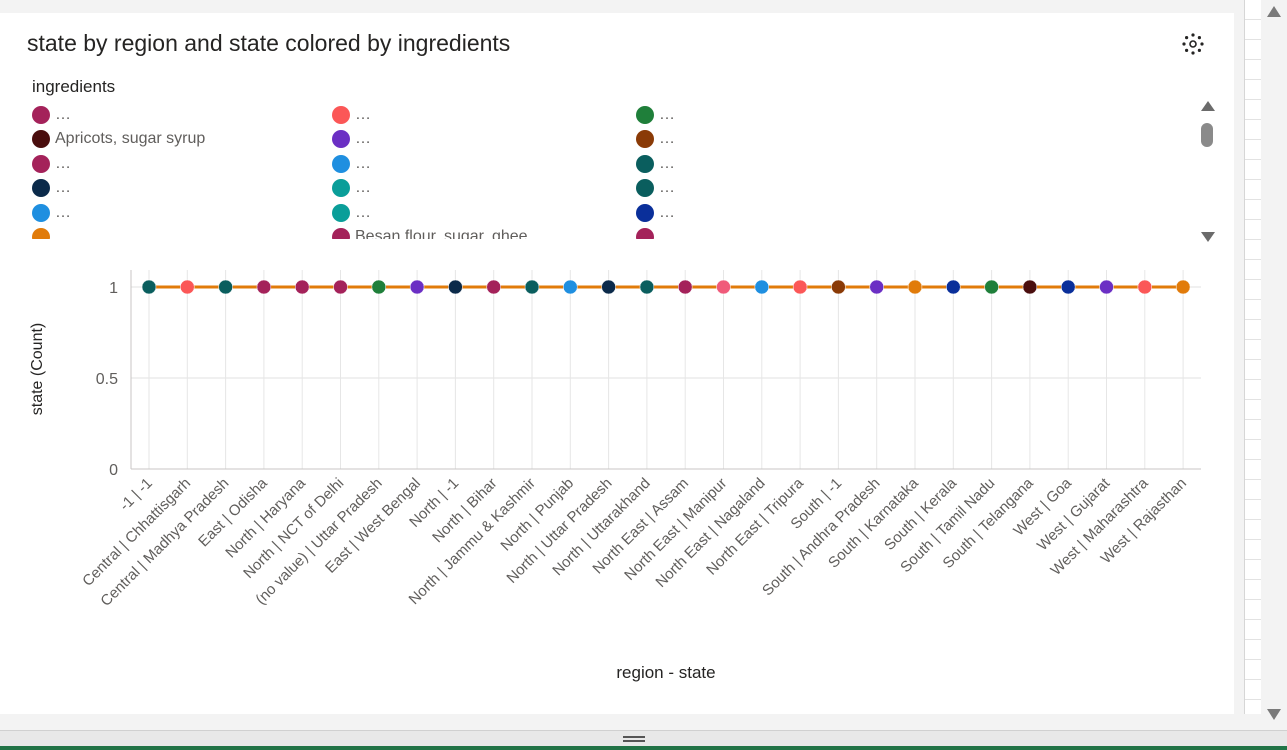  What do you see at coordinates (1252, 357) in the screenshot?
I see `sheet-grid-strip` at bounding box center [1252, 357].